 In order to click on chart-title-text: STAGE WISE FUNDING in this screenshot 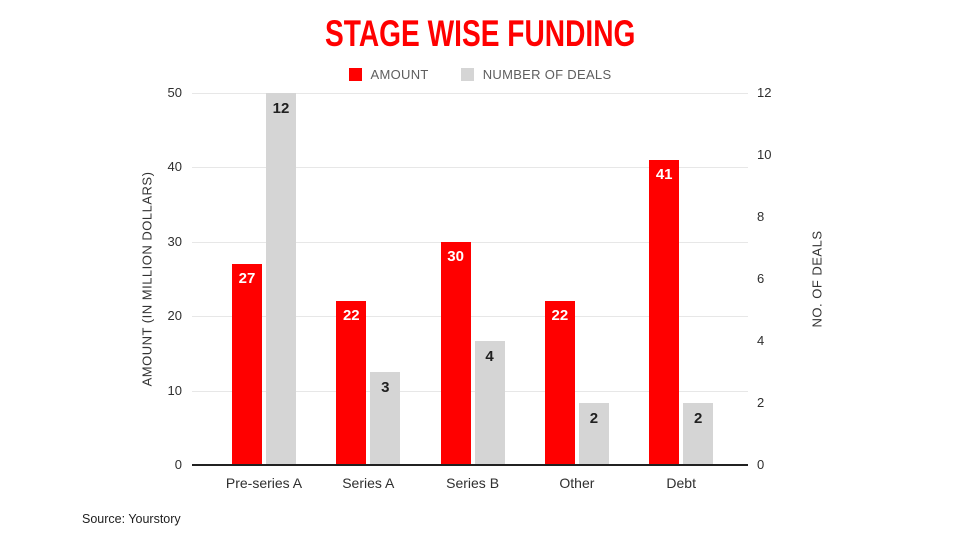, I will do `click(480, 33)`.